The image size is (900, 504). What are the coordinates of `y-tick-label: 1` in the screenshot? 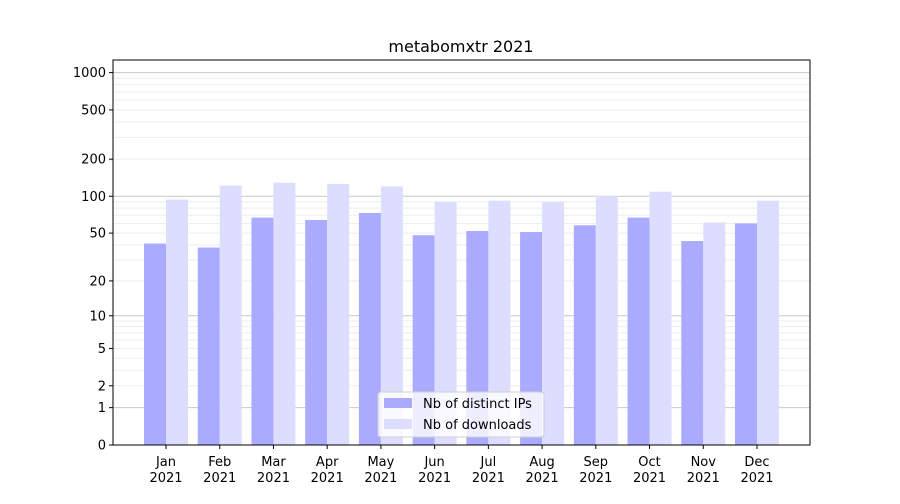 It's located at (102, 408).